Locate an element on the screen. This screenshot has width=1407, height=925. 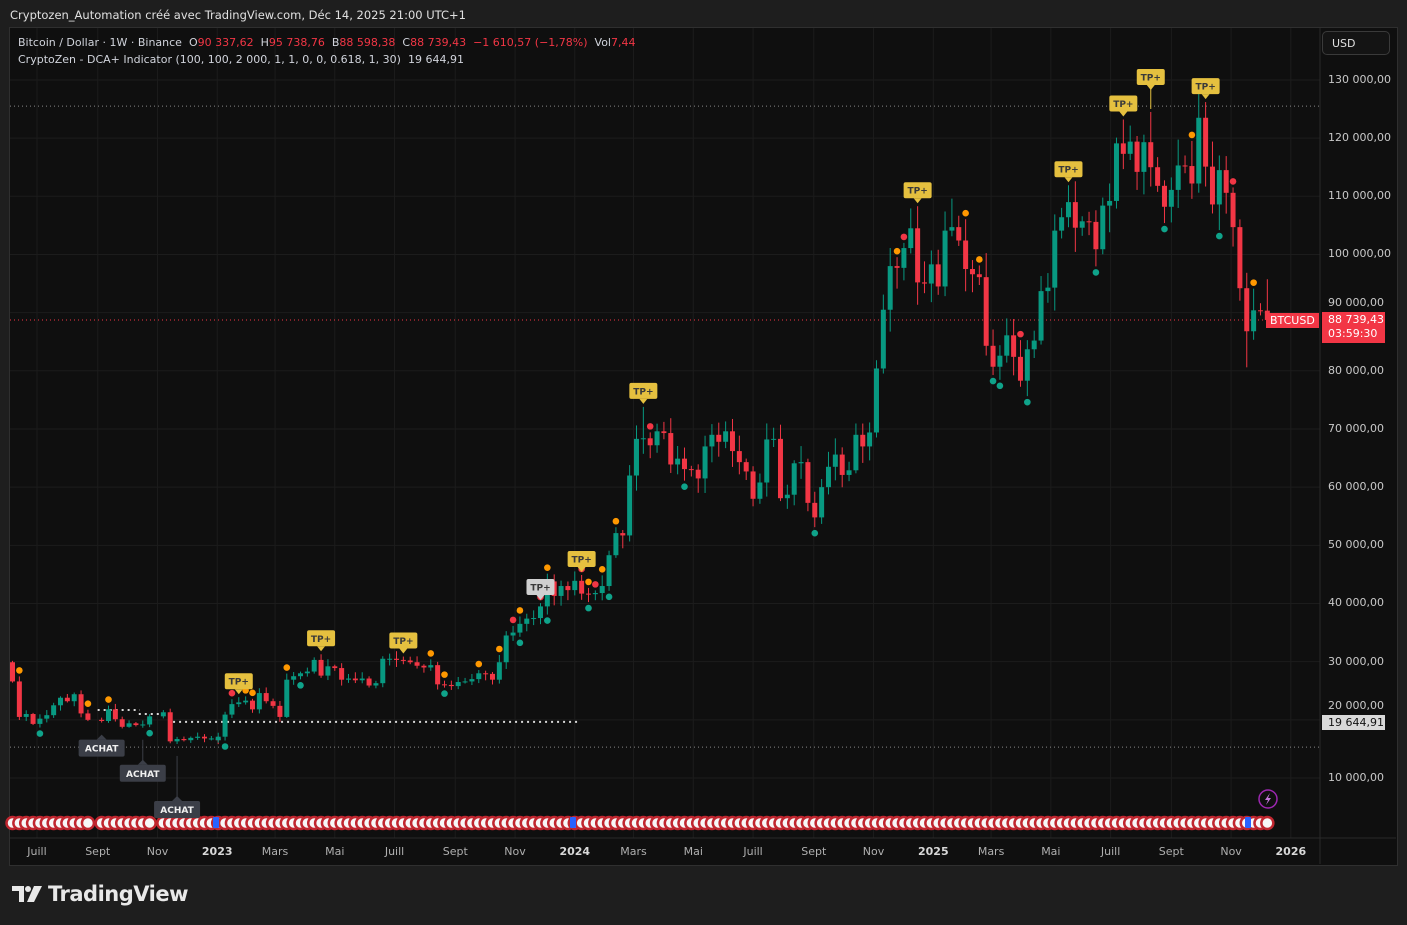
red-signal-dot is located at coordinates (1233, 181).